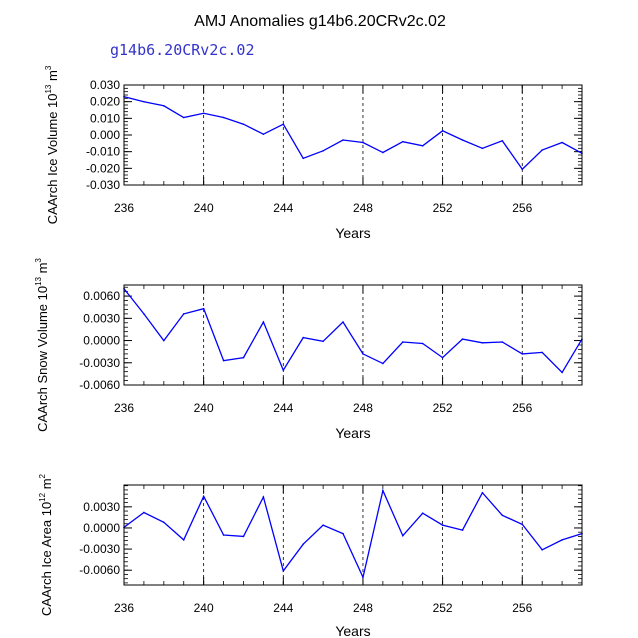 This screenshot has height=638, width=638. What do you see at coordinates (42, 345) in the screenshot?
I see `y-axis-label: CAArch Snow Volume 1013 m3` at bounding box center [42, 345].